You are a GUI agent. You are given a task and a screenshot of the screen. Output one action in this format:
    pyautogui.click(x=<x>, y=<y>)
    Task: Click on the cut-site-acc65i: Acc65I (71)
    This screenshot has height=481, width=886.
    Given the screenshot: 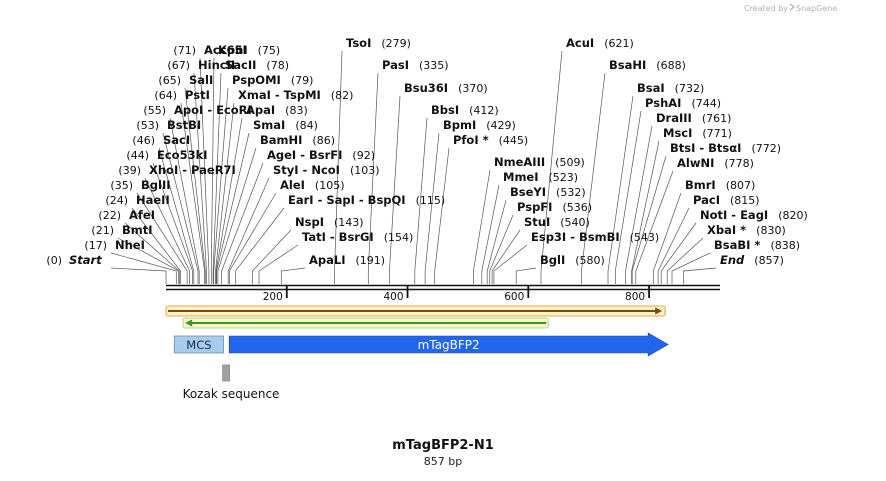 What is the action you would take?
    pyautogui.click(x=209, y=50)
    